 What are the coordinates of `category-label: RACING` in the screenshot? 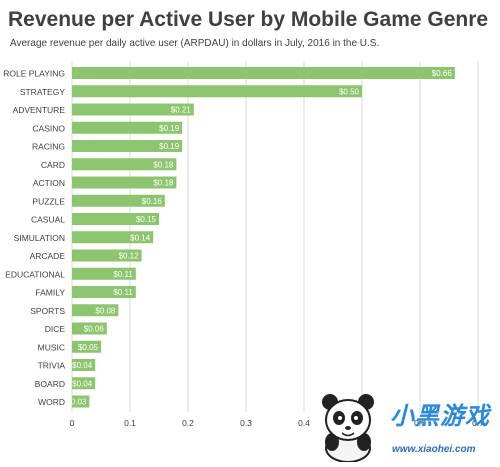 It's located at (48, 147).